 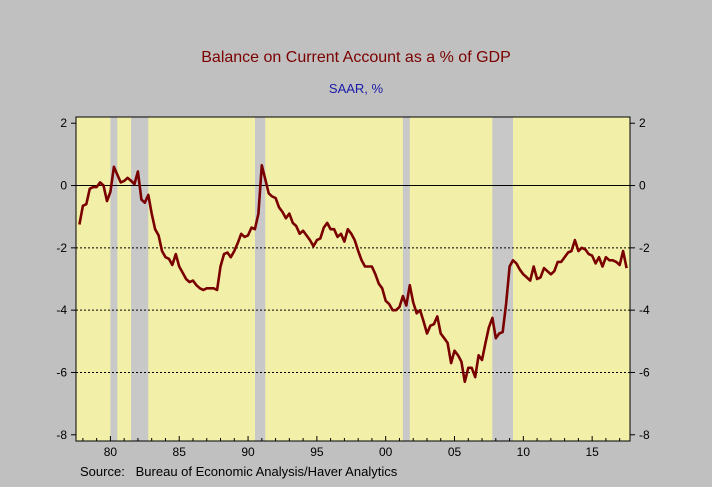 I want to click on x-tick-label: 15, so click(x=592, y=452).